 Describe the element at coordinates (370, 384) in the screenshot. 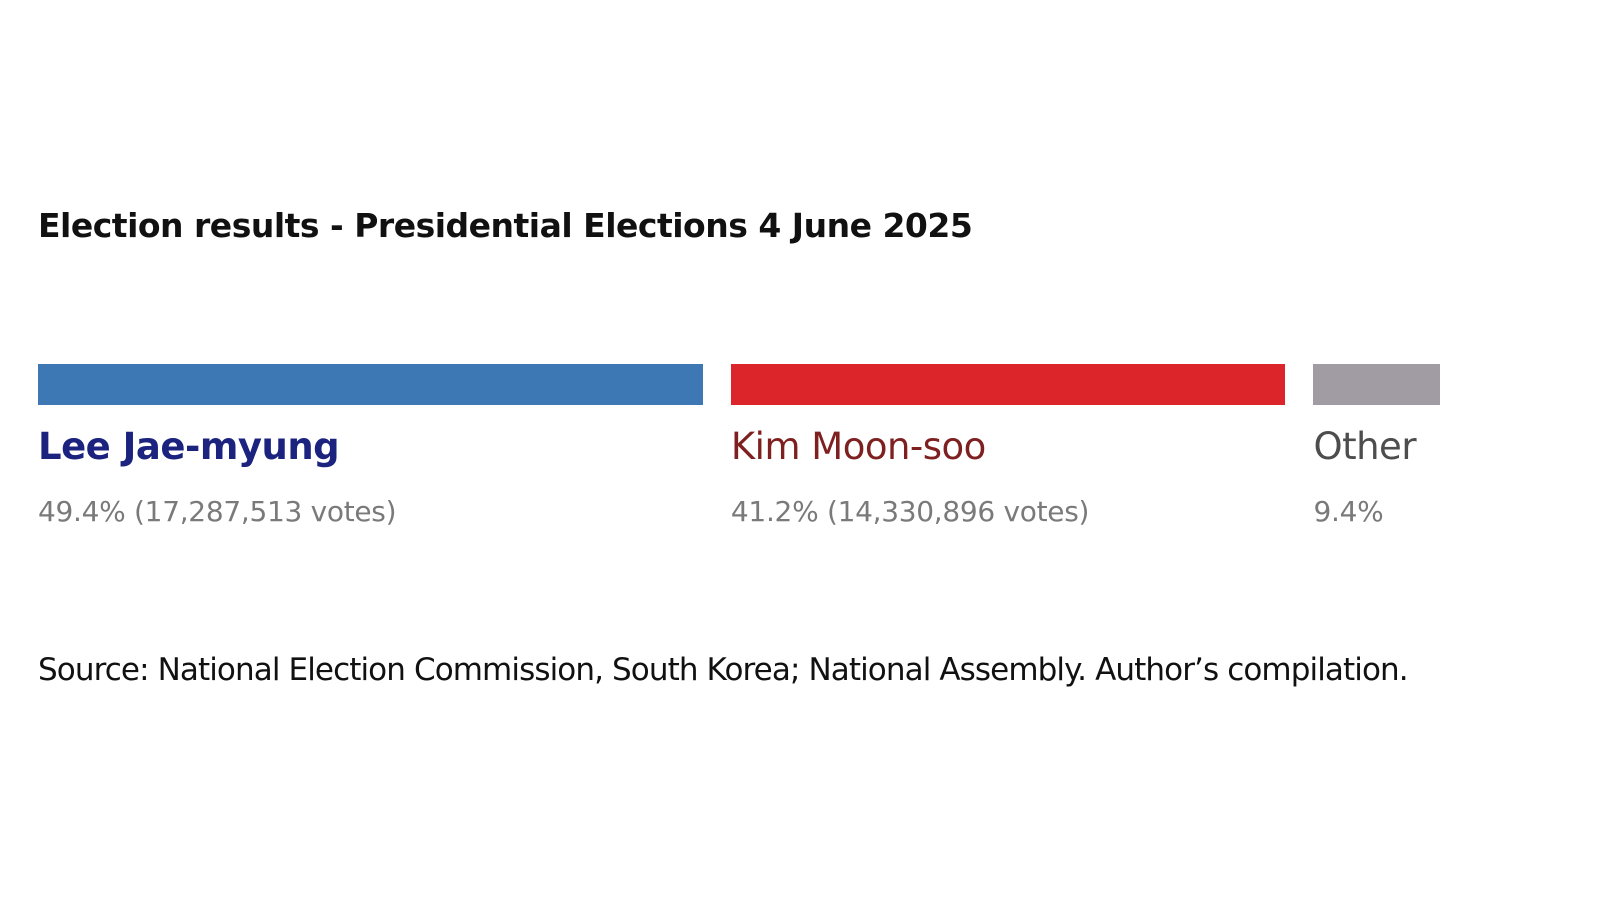

I see `bar-lee-jae-myung` at that location.